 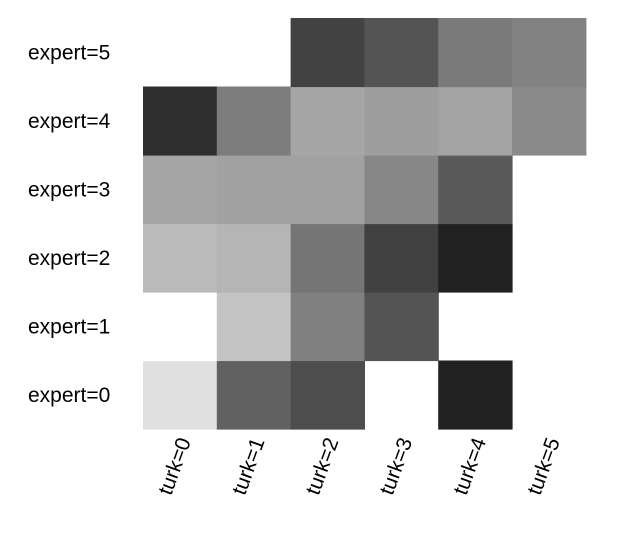 What do you see at coordinates (69, 258) in the screenshot?
I see `y-tick-label: expert=2` at bounding box center [69, 258].